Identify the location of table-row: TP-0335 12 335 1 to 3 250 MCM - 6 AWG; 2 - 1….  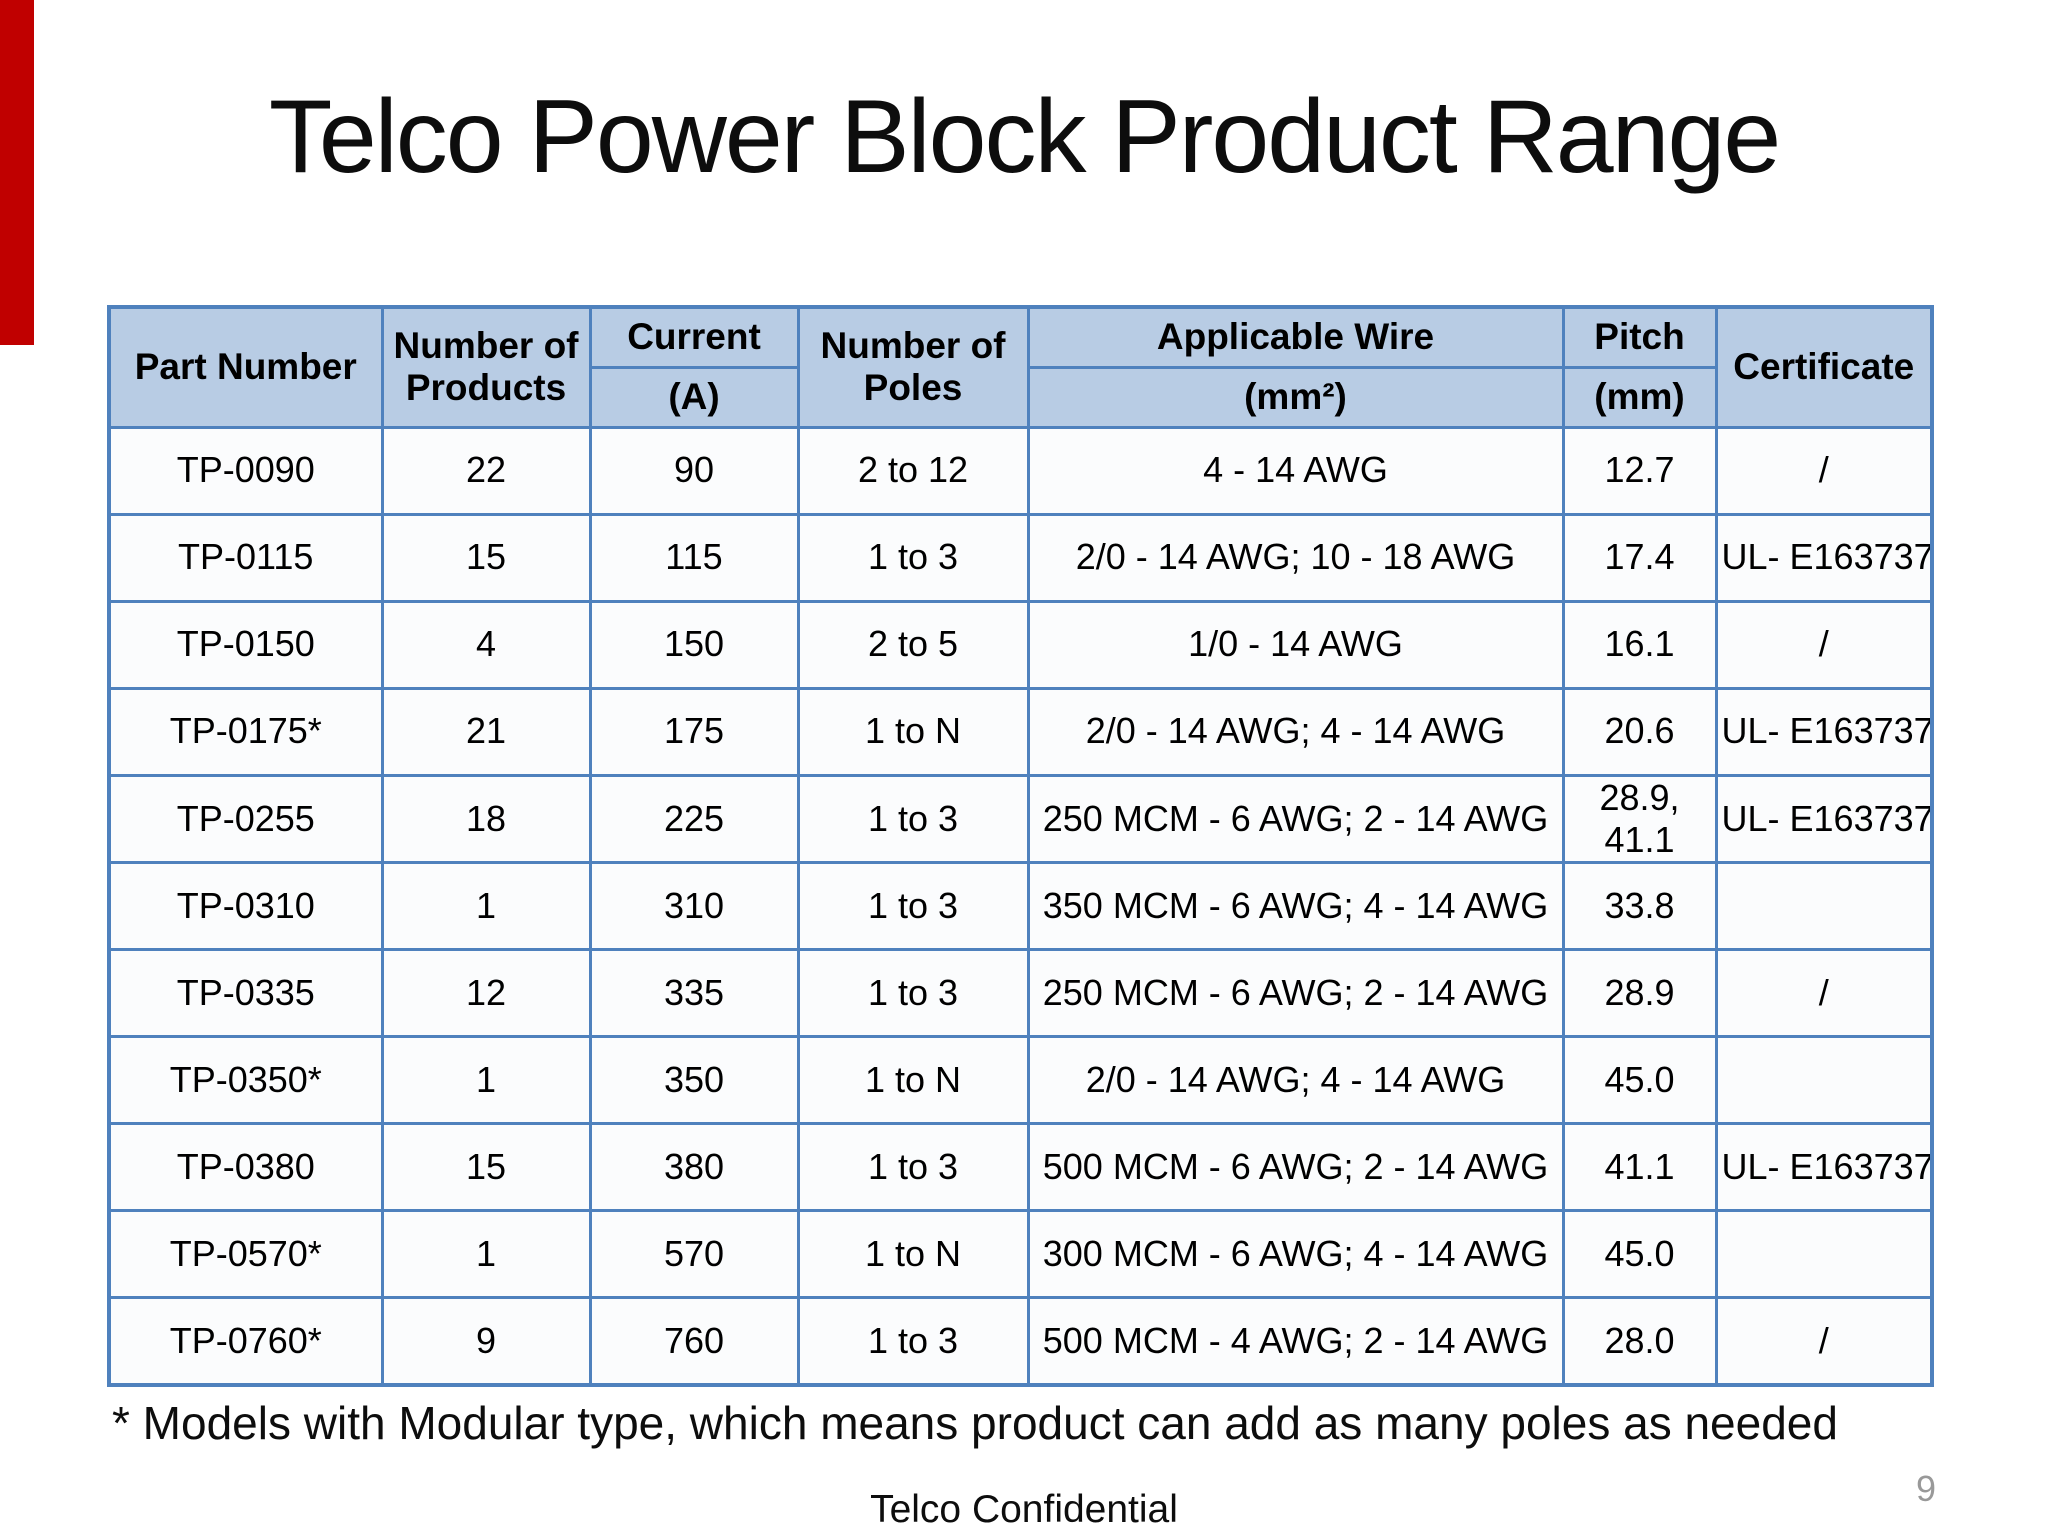
(1020, 993).